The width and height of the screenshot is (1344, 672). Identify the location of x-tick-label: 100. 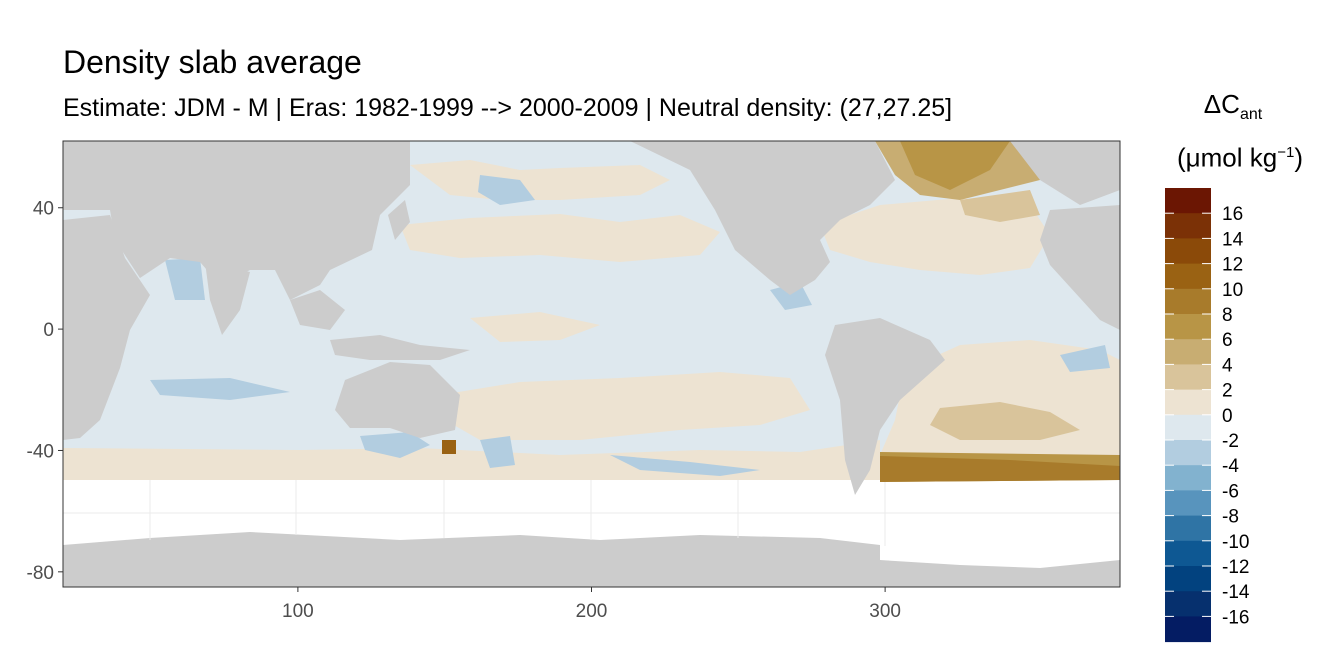
(298, 611).